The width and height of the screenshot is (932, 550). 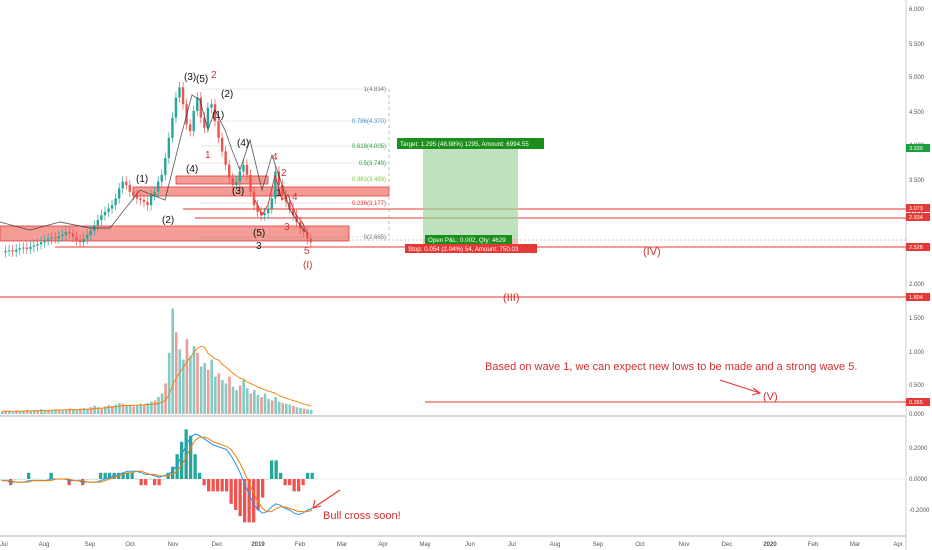 I want to click on price-badge-2: 2.934, so click(x=916, y=218).